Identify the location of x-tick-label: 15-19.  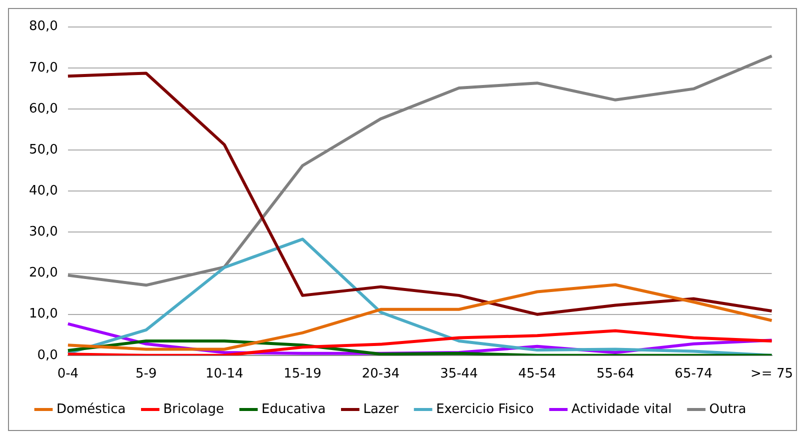
(303, 374).